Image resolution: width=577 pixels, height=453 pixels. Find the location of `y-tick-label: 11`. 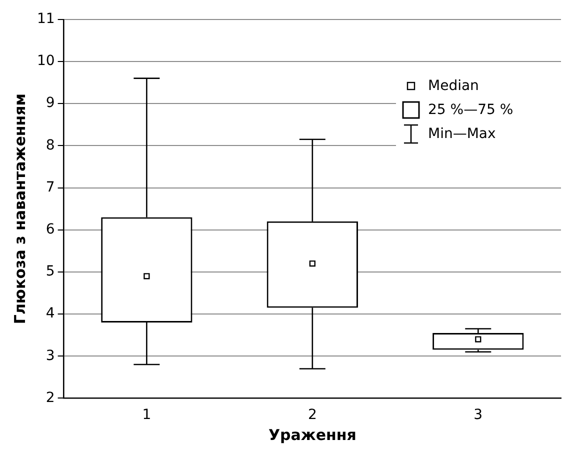

y-tick-label: 11 is located at coordinates (45, 19).